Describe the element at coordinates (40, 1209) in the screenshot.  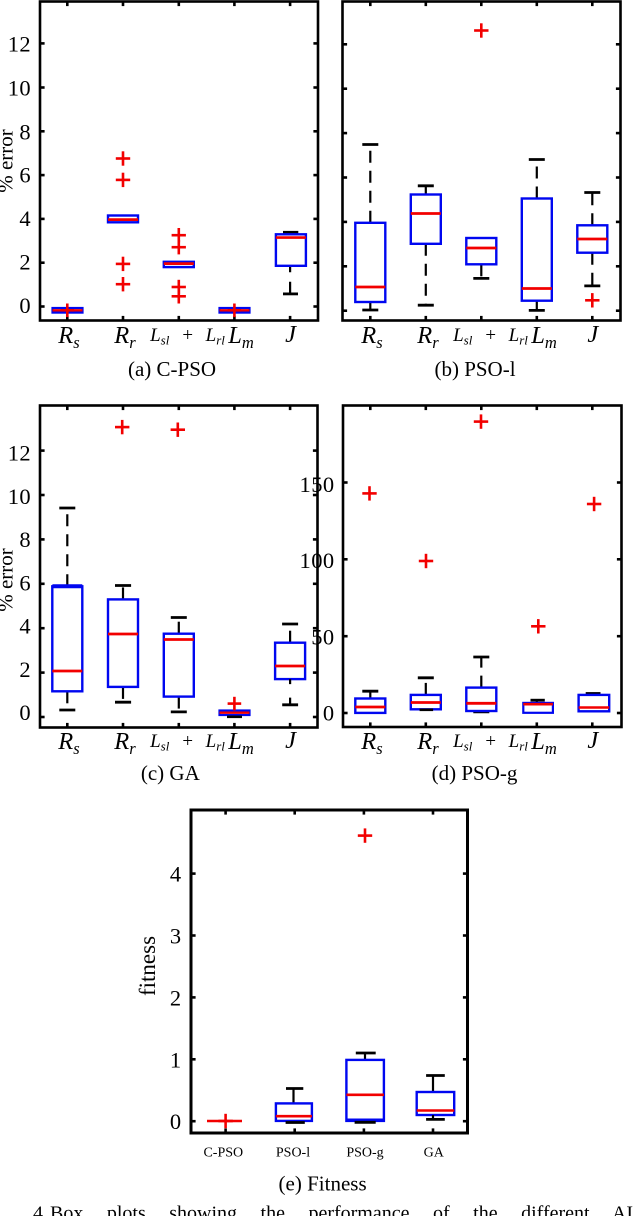
I see `svg-text: 4.` at that location.